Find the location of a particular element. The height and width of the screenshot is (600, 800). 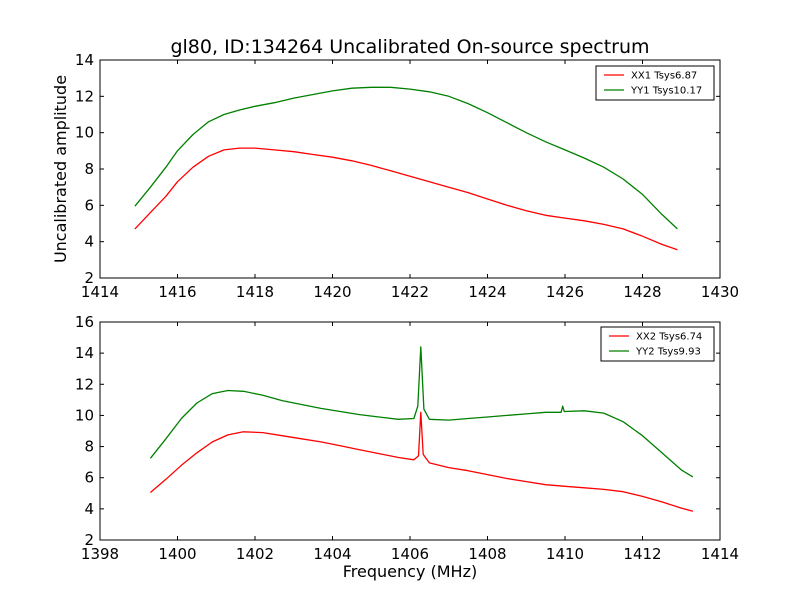

legend-label: XX1 Tsys6.87 is located at coordinates (664, 76).